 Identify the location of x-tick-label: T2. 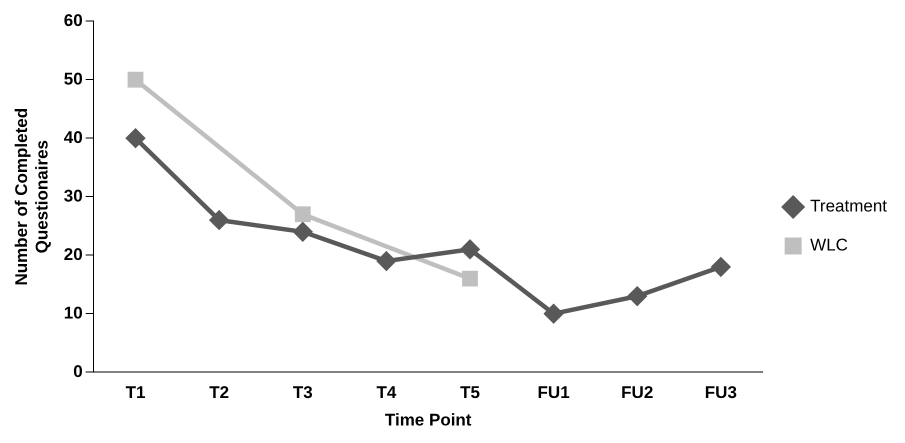
(219, 392).